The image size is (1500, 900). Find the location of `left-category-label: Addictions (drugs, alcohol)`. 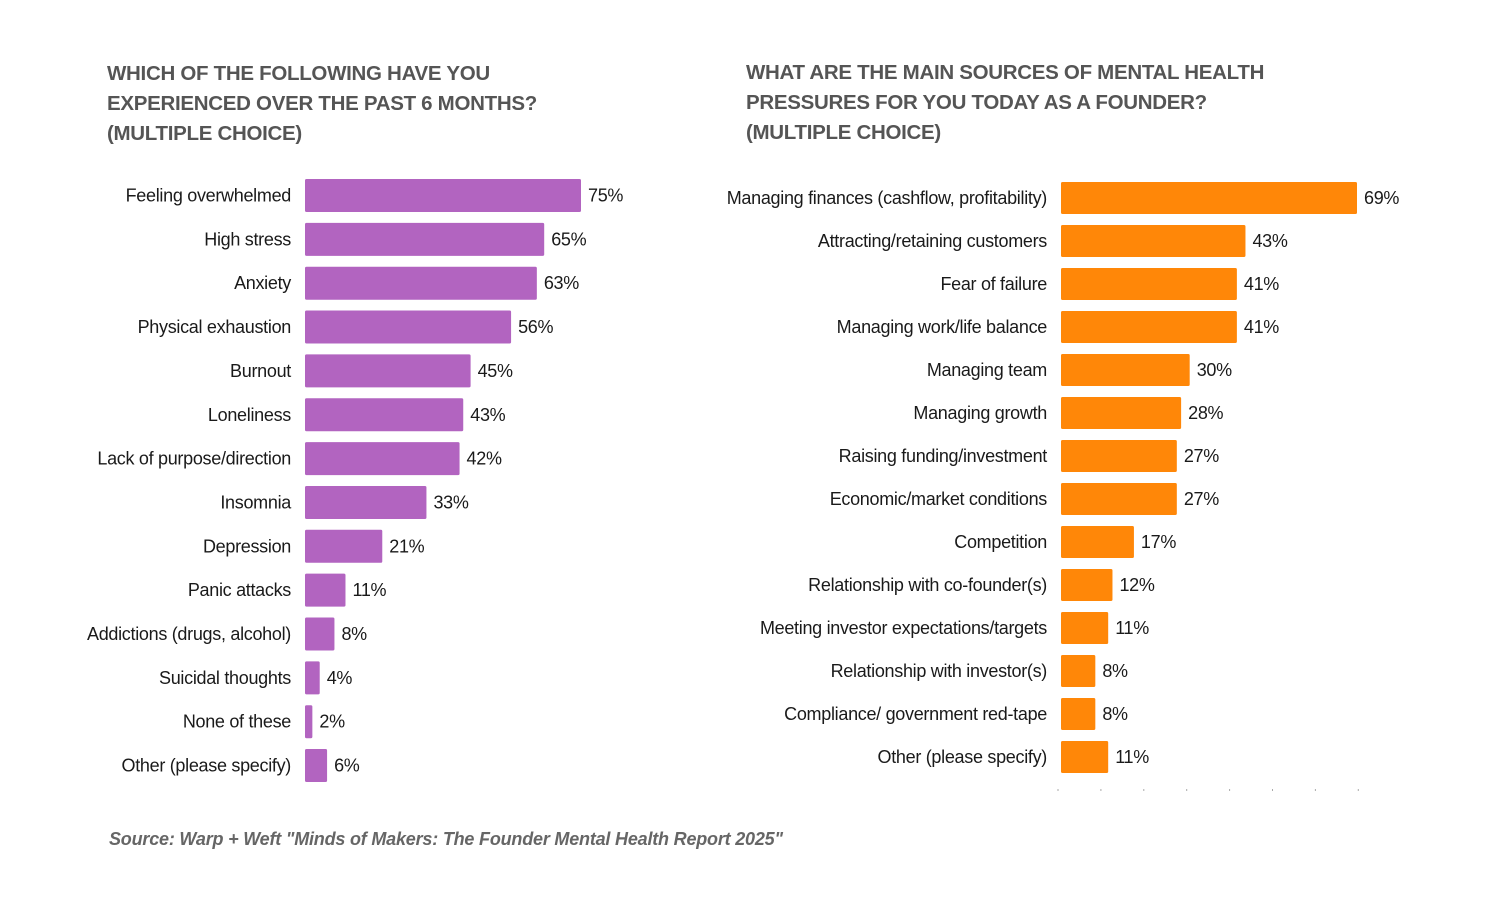

left-category-label: Addictions (drugs, alcohol) is located at coordinates (189, 634).